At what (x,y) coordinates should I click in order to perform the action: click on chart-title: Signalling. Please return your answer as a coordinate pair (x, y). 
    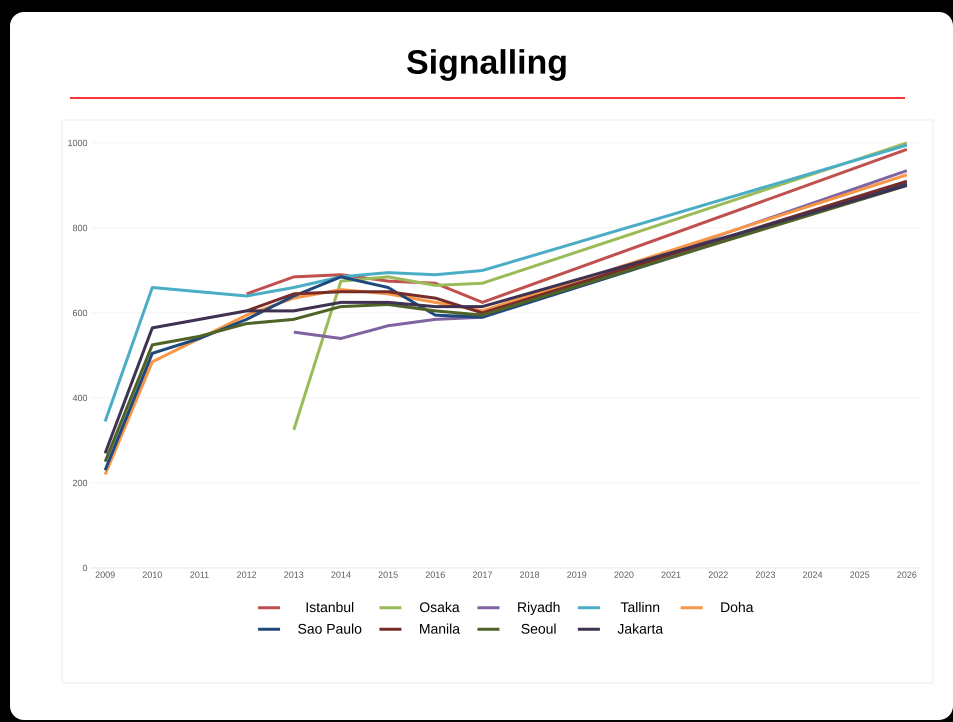
    Looking at the image, I should click on (486, 65).